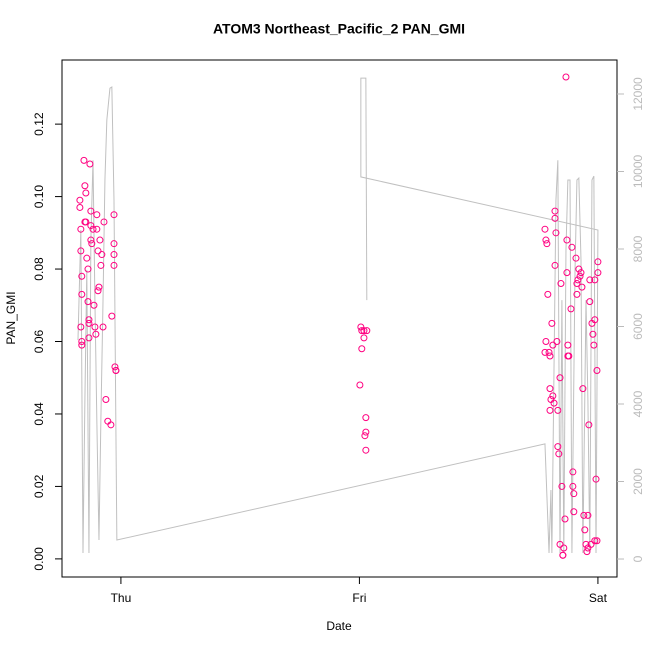 Image resolution: width=650 pixels, height=650 pixels. What do you see at coordinates (39, 559) in the screenshot?
I see `y-tick-label: 0.00` at bounding box center [39, 559].